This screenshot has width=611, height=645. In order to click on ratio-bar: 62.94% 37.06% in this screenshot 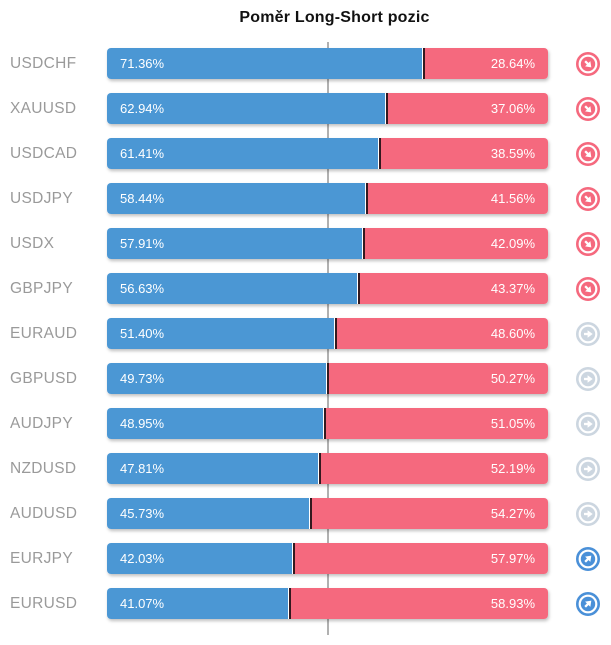, I will do `click(327, 108)`.